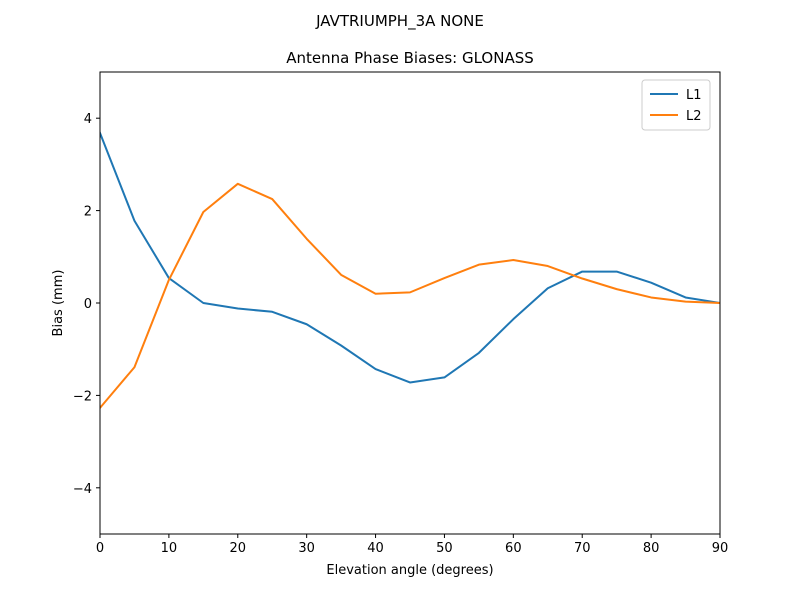 The width and height of the screenshot is (800, 604). What do you see at coordinates (306, 548) in the screenshot?
I see `x-tick-label: 30` at bounding box center [306, 548].